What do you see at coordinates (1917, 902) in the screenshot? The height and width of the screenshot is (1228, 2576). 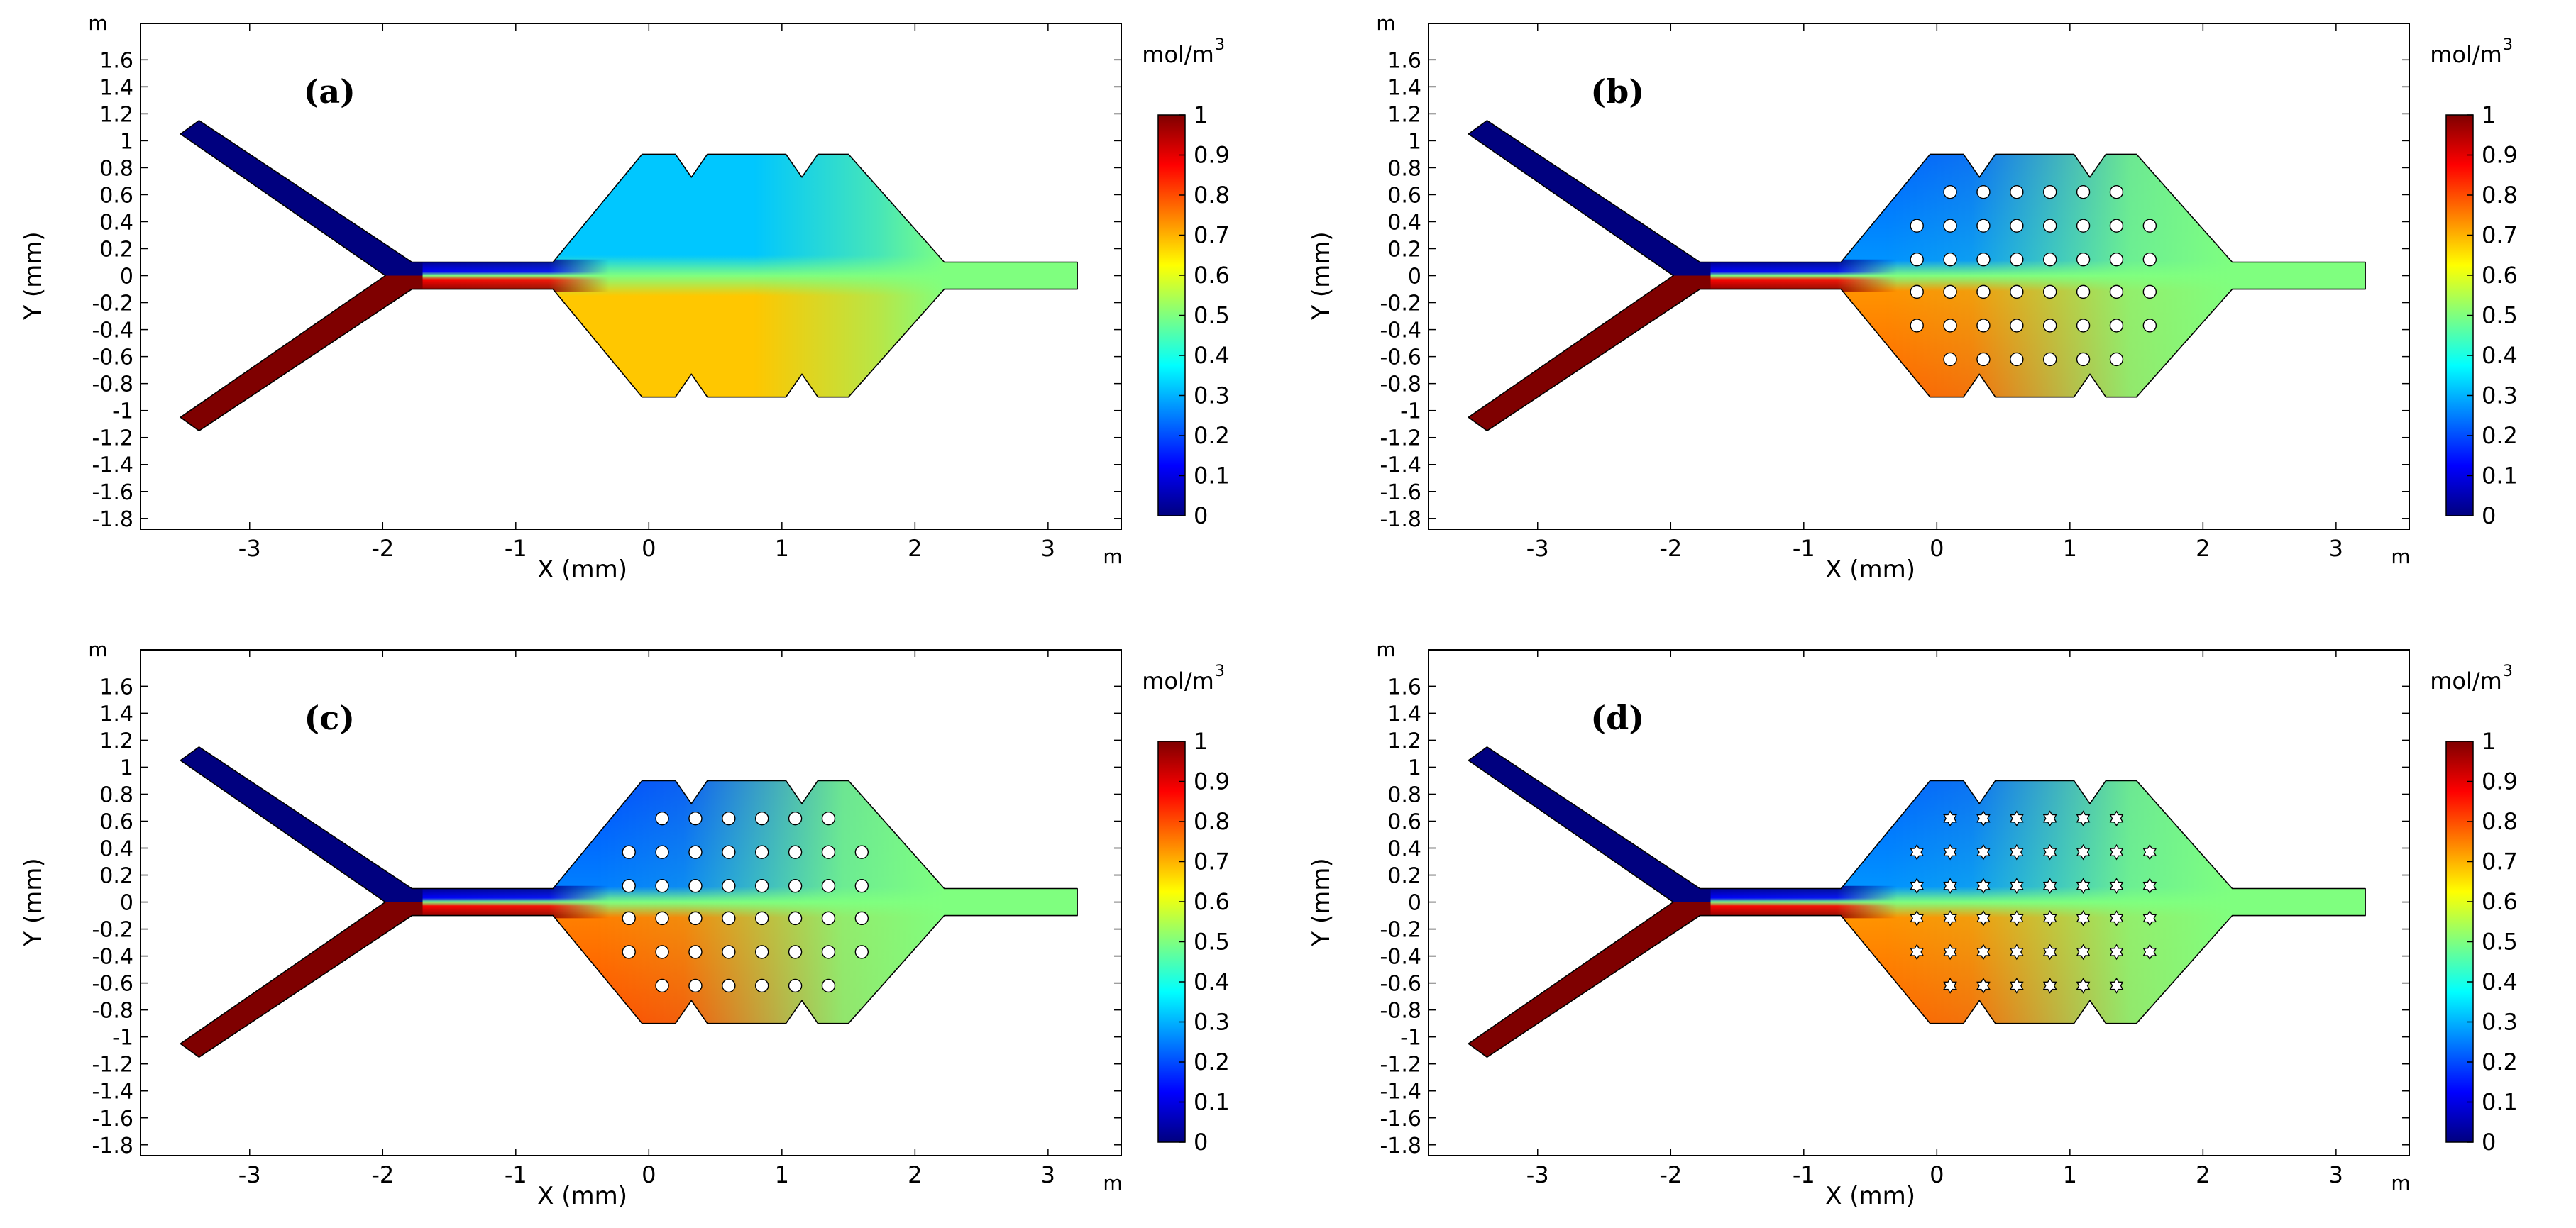 I see `channel-outline` at bounding box center [1917, 902].